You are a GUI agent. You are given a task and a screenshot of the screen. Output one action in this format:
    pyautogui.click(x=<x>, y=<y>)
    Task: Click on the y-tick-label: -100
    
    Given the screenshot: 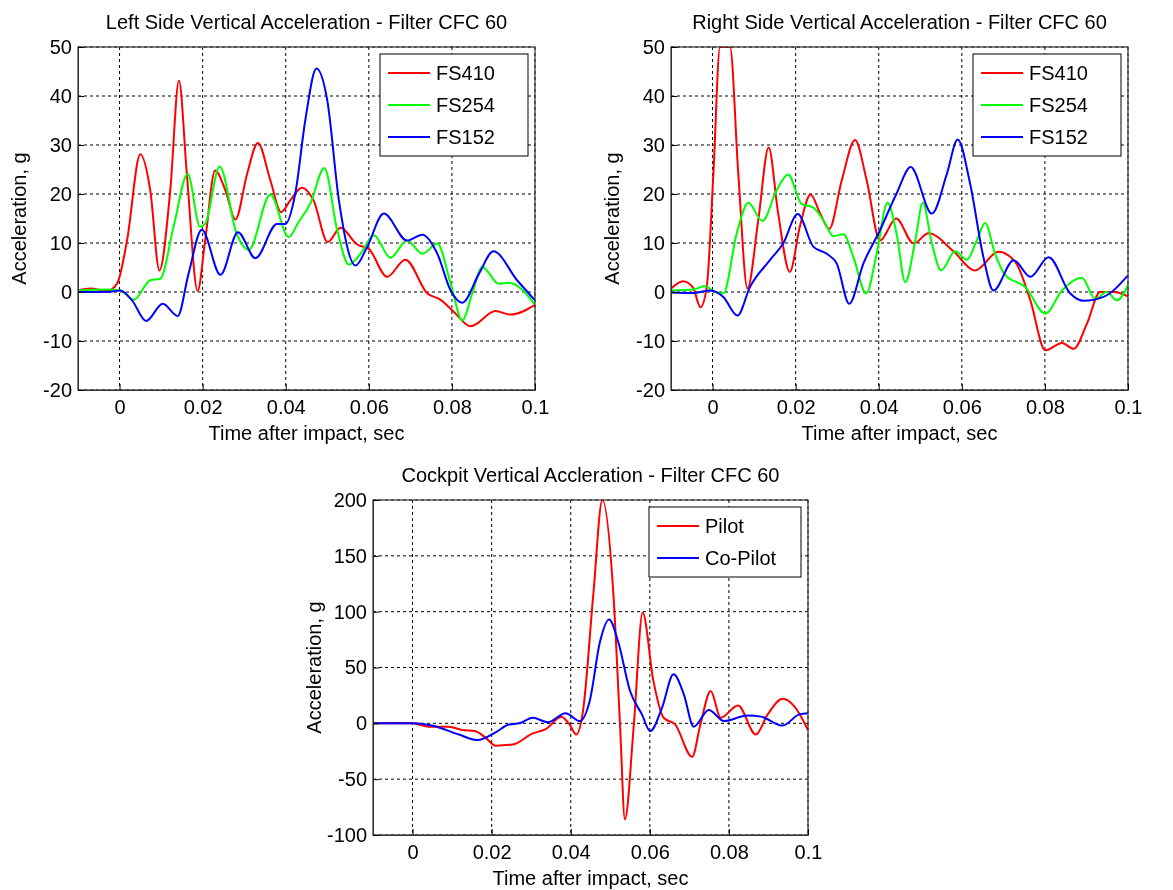 What is the action you would take?
    pyautogui.click(x=346, y=834)
    